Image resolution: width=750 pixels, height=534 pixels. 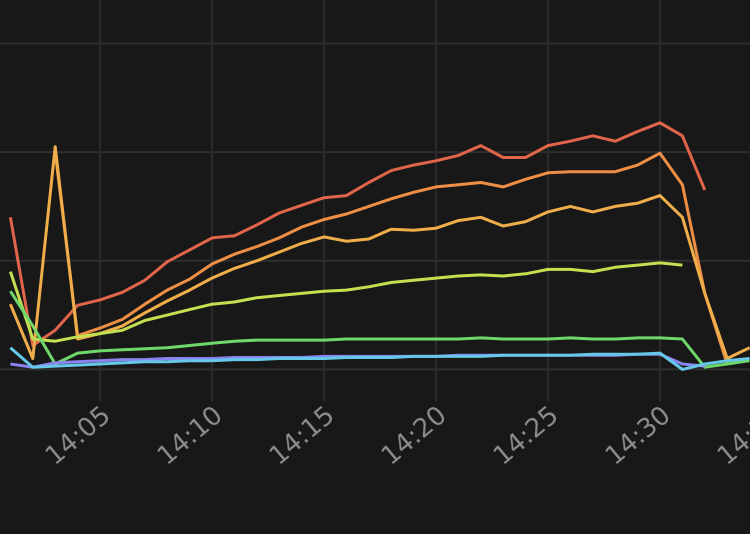 What do you see at coordinates (526, 435) in the screenshot?
I see `x-tick-label: 14:25` at bounding box center [526, 435].